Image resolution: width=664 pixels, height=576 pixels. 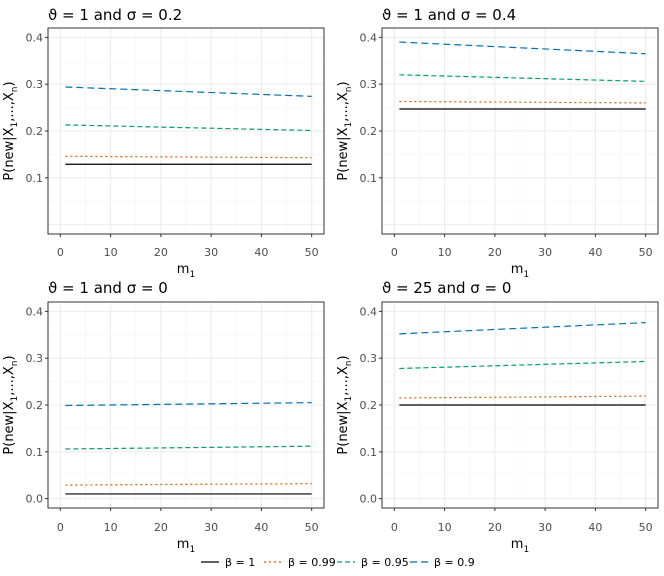 What do you see at coordinates (115, 15) in the screenshot?
I see `panel-title: ϑ = 1 and σ = 0.2` at bounding box center [115, 15].